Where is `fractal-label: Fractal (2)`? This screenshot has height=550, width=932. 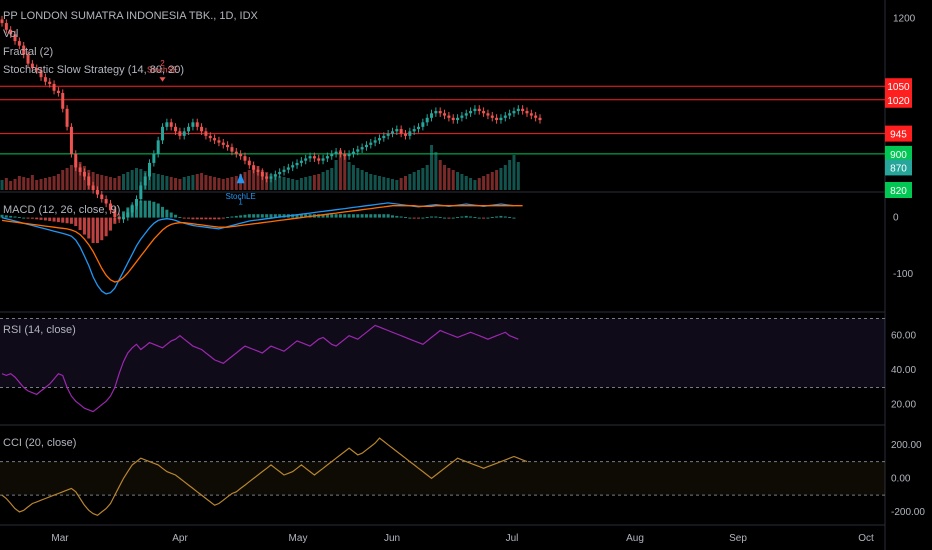
fractal-label: Fractal (2) is located at coordinates (28, 52).